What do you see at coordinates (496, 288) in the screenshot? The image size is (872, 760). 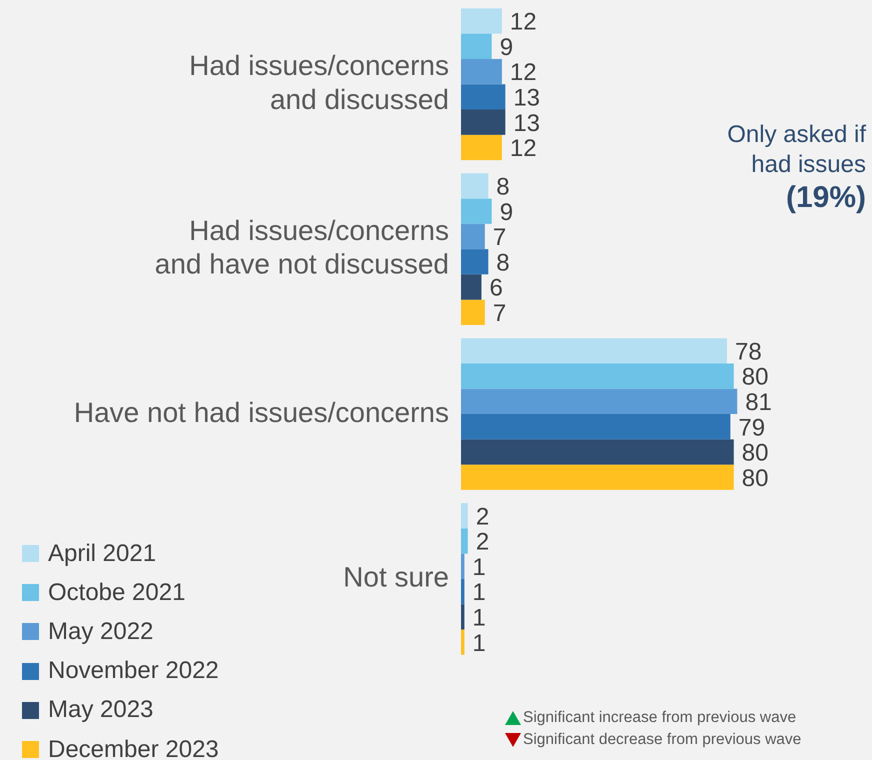 I see `data-label: 6` at bounding box center [496, 288].